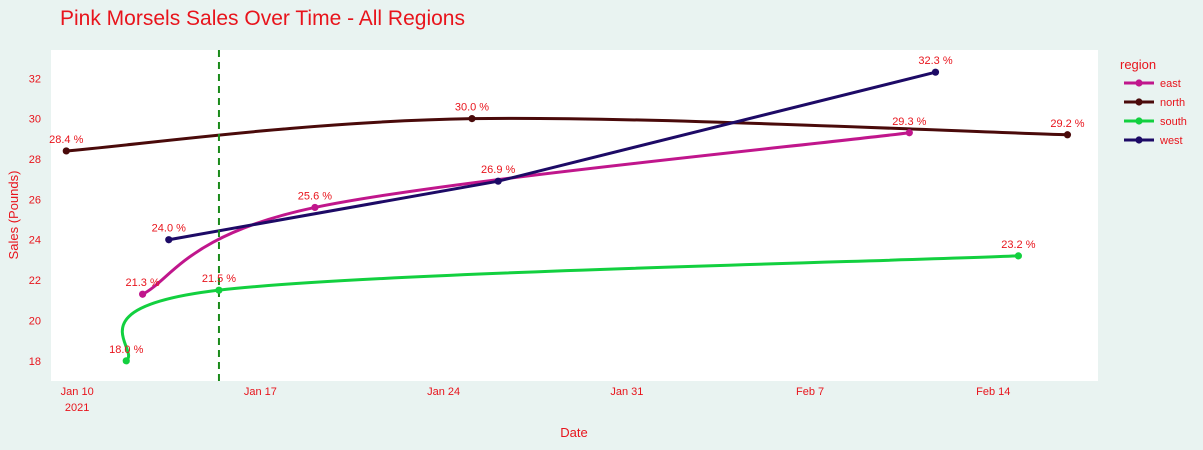 The width and height of the screenshot is (1203, 450). Describe the element at coordinates (13, 215) in the screenshot. I see `y-axis-label: Sales (Pounds)` at that location.